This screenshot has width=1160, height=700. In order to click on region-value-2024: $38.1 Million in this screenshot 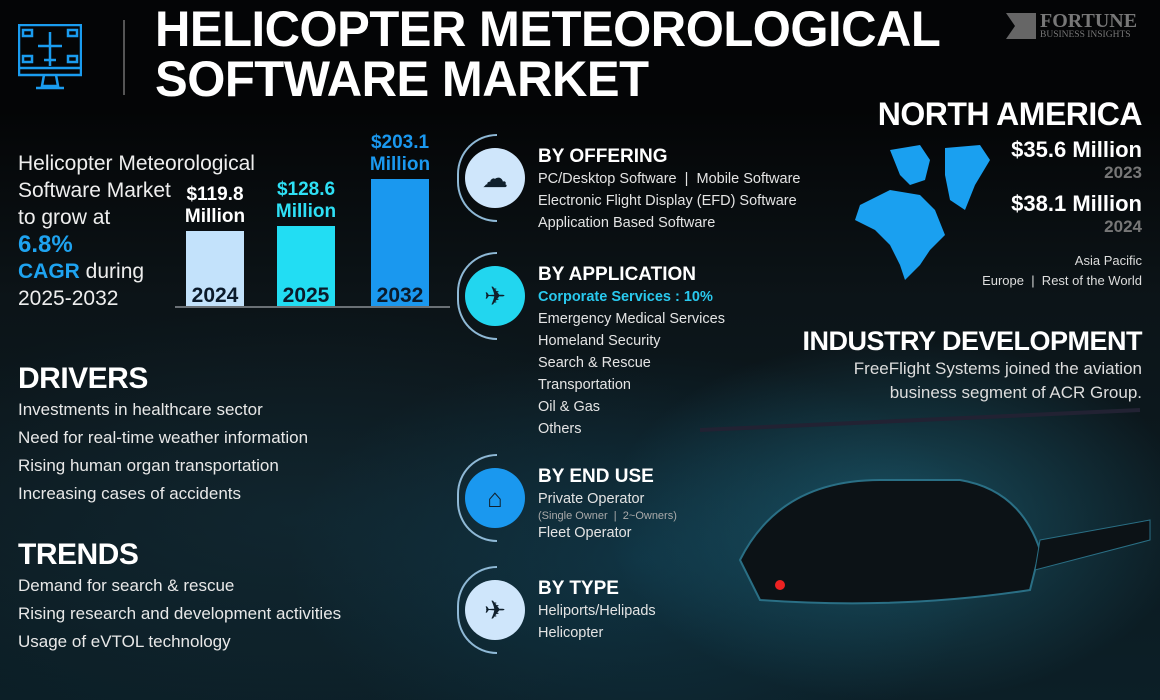, I will do `click(1076, 203)`.